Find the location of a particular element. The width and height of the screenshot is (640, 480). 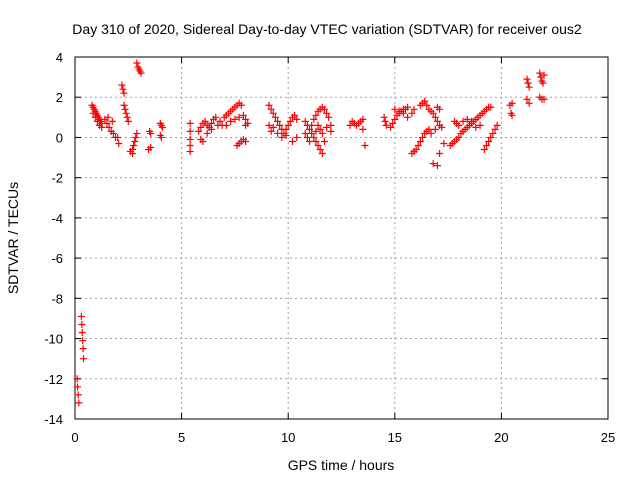

y-tick-label: 0 is located at coordinates (59, 137).